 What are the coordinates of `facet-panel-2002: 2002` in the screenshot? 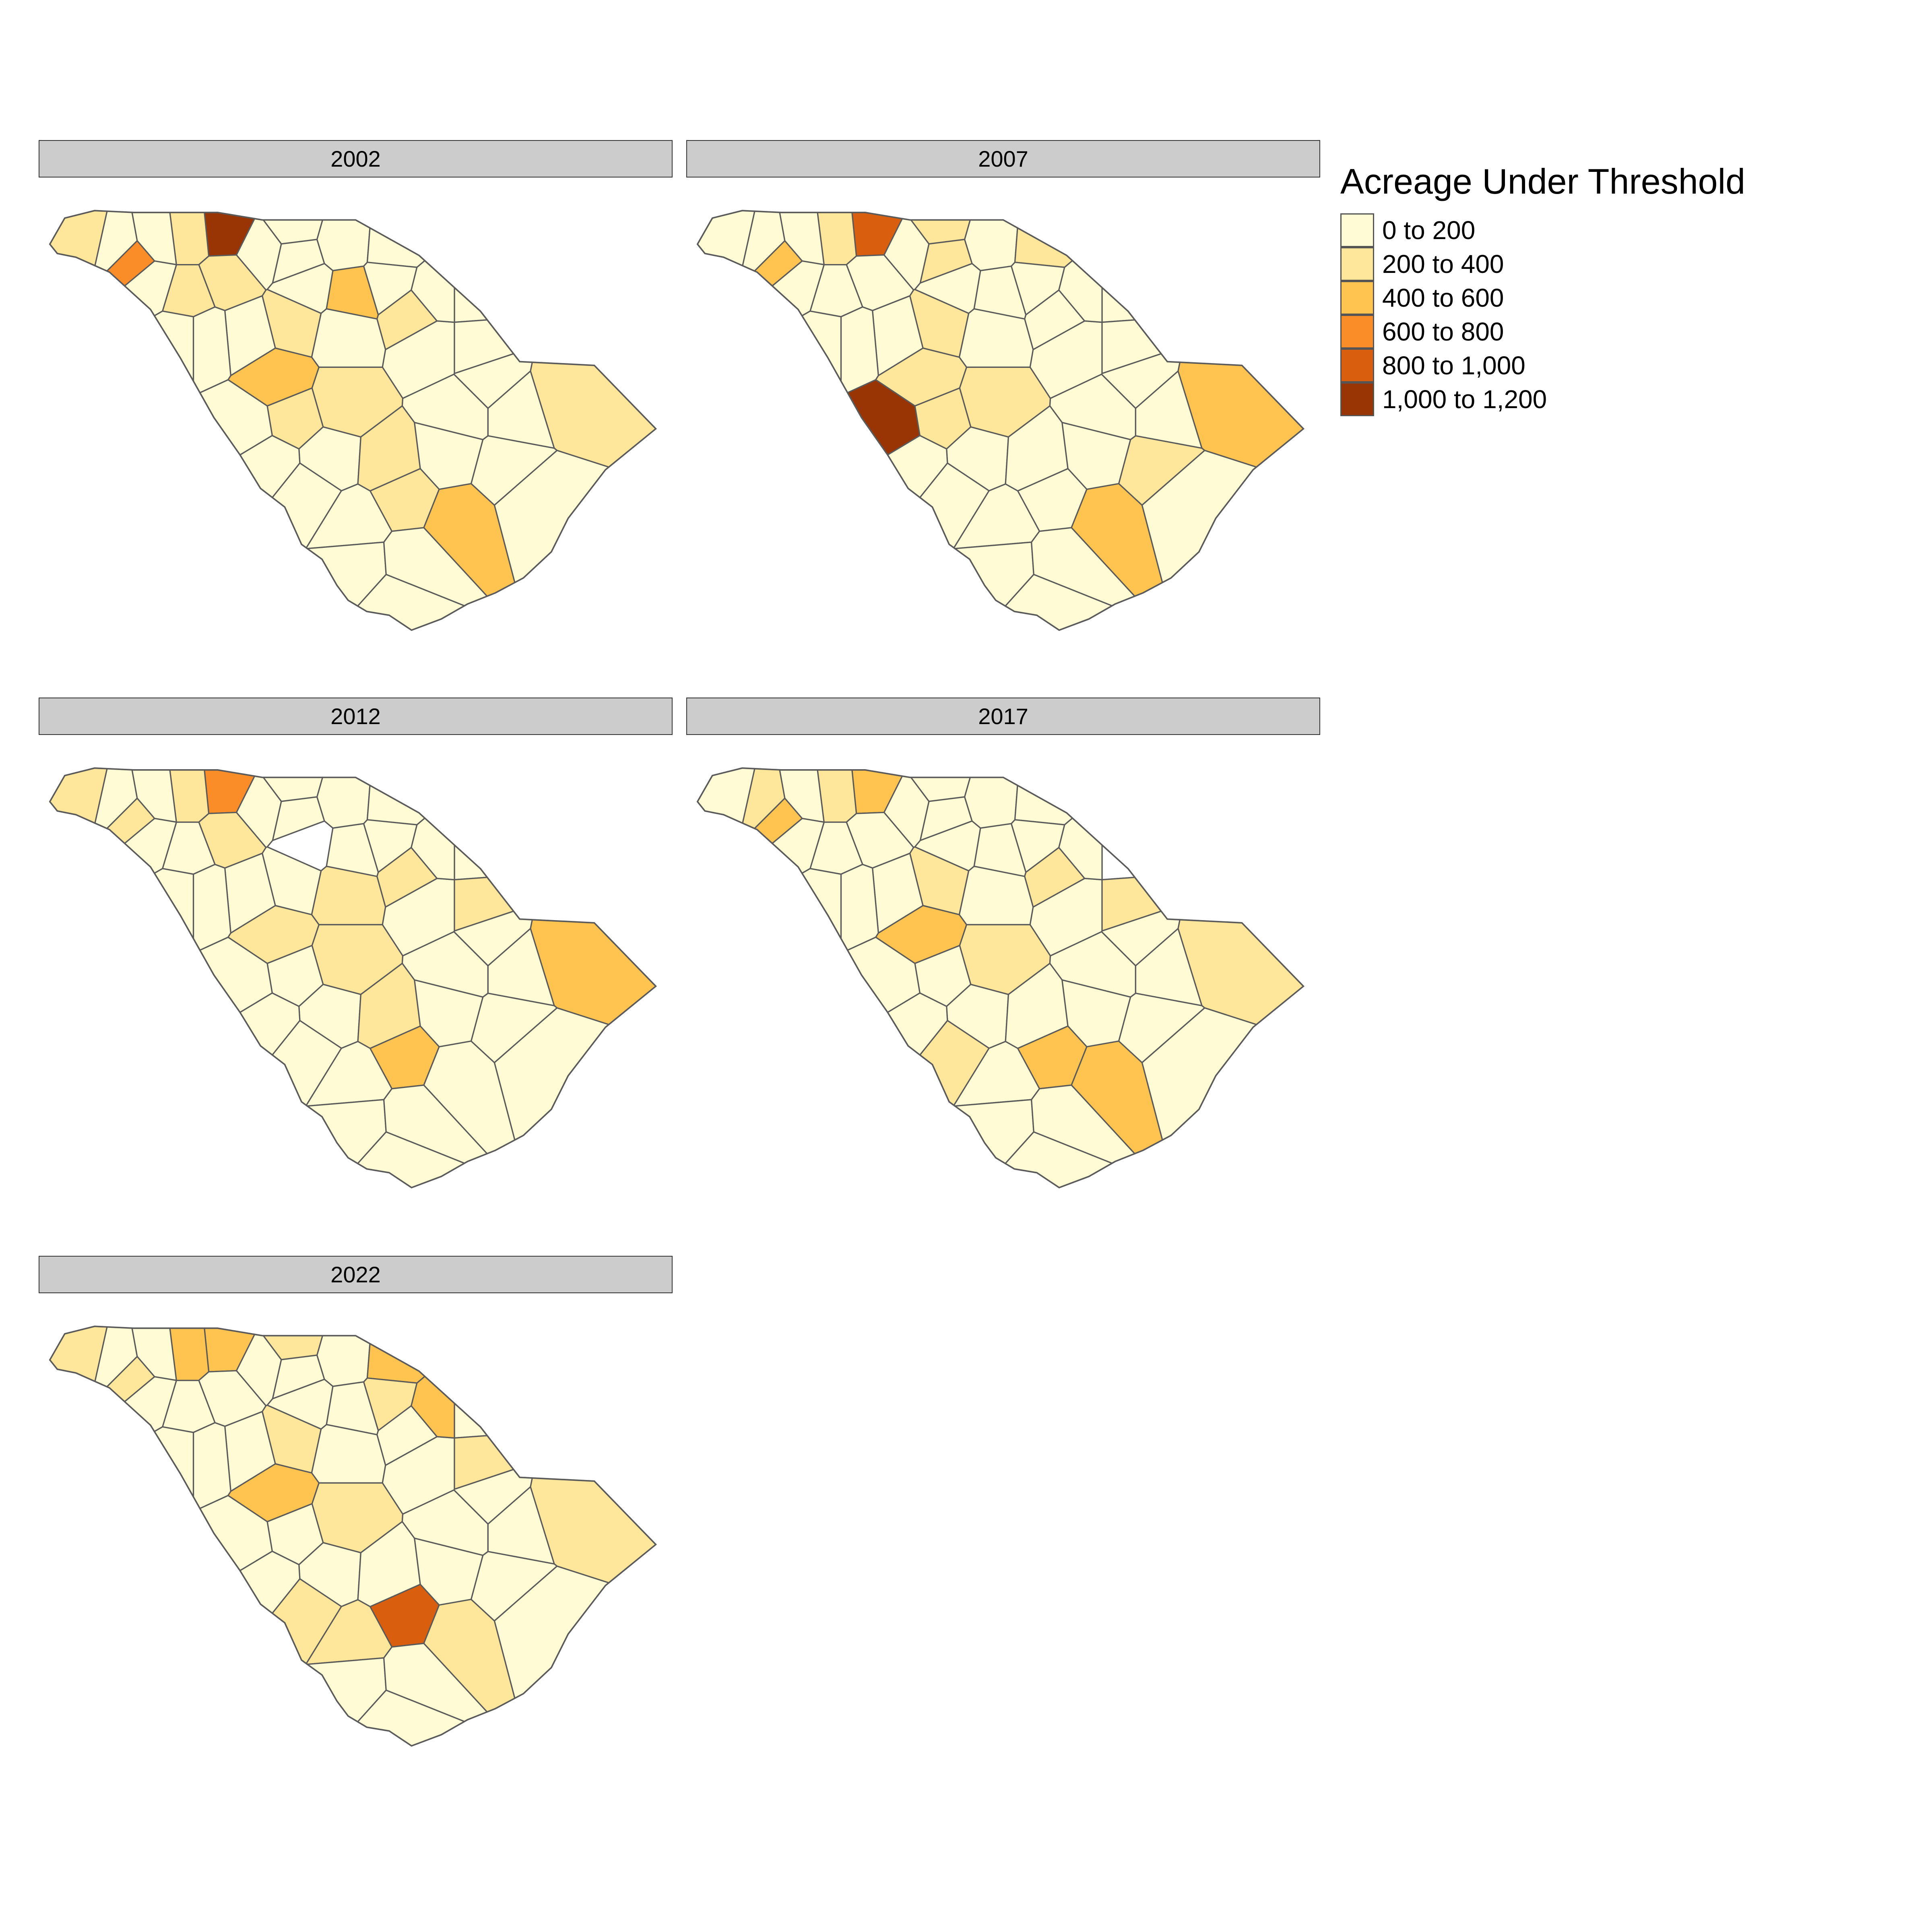 It's located at (356, 406).